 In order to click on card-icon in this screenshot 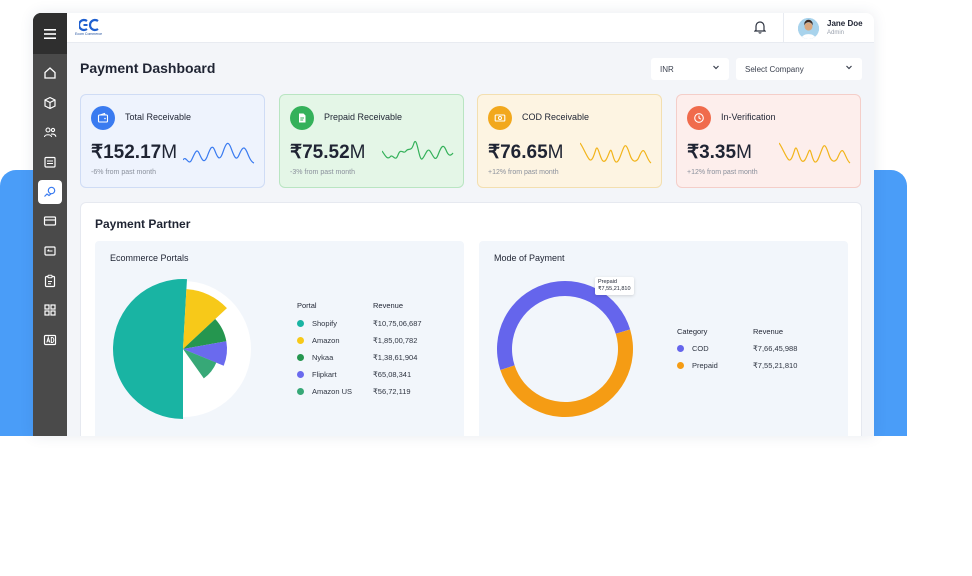, I will do `click(50, 221)`.